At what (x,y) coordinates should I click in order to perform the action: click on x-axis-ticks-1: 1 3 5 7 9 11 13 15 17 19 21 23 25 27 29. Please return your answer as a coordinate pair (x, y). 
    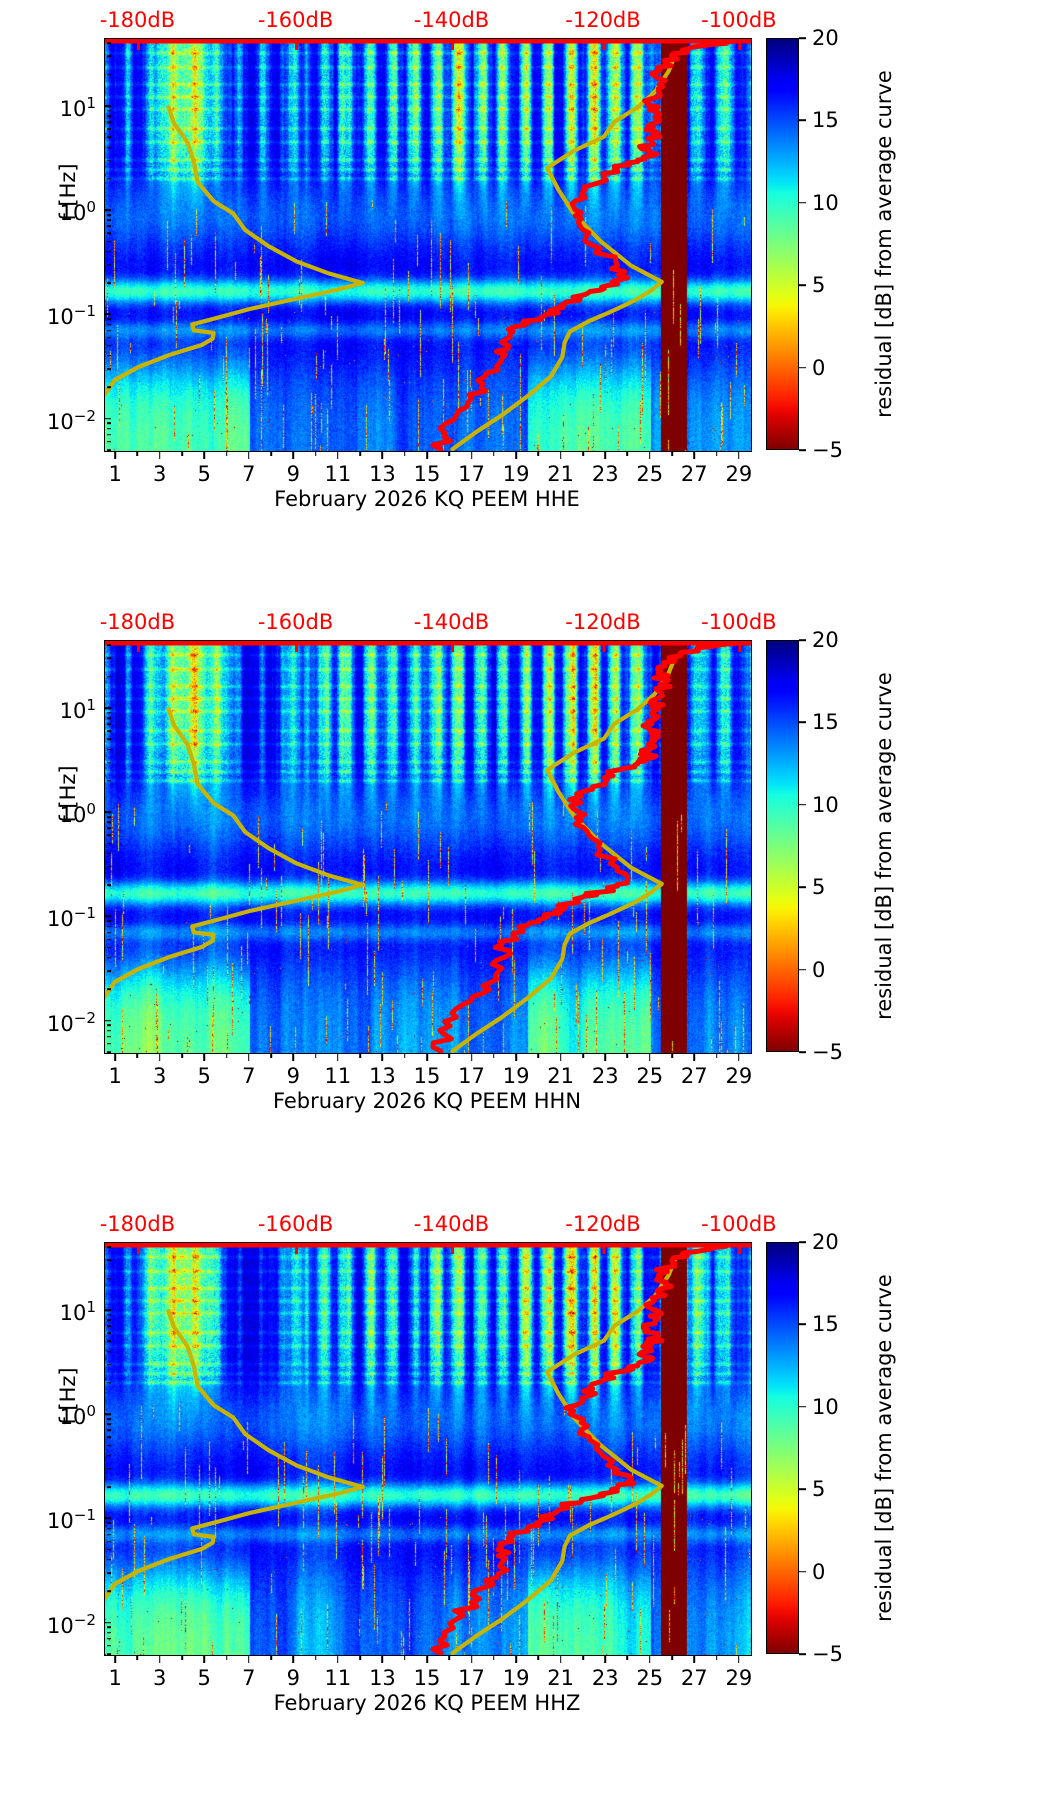
    Looking at the image, I should click on (428, 1074).